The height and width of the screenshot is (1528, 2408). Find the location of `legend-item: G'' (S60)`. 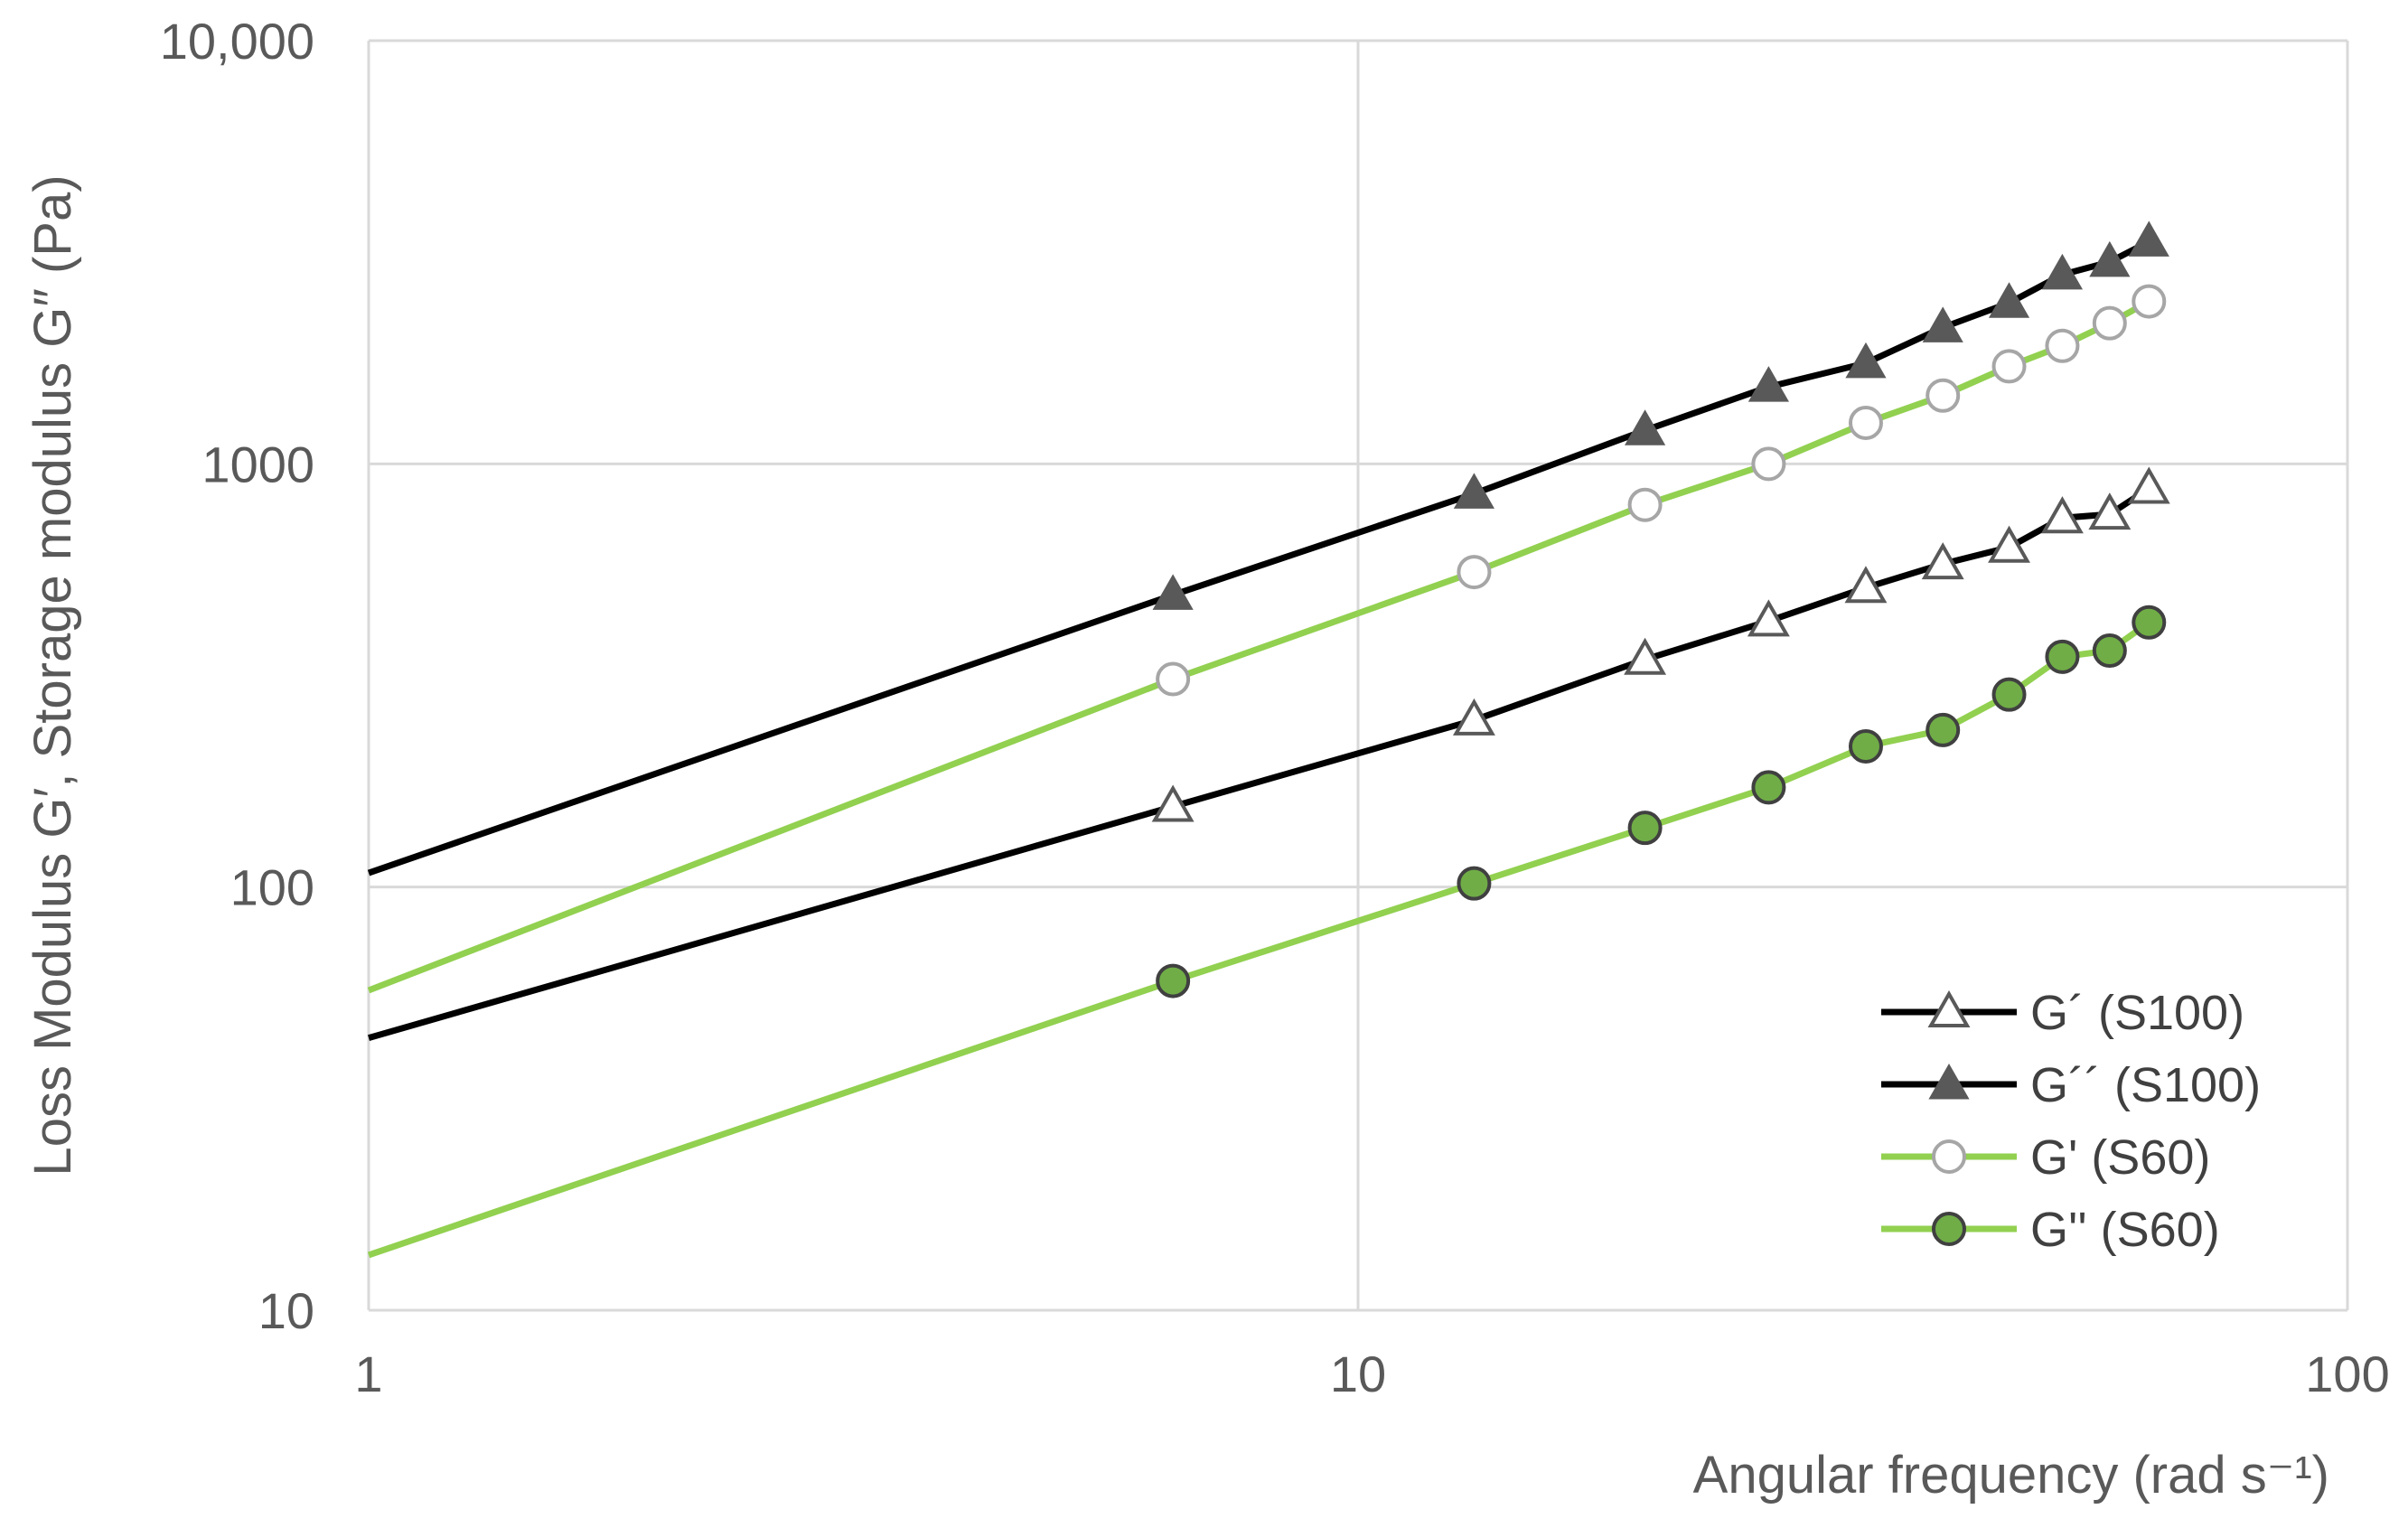

legend-item: G'' (S60) is located at coordinates (2050, 1230).